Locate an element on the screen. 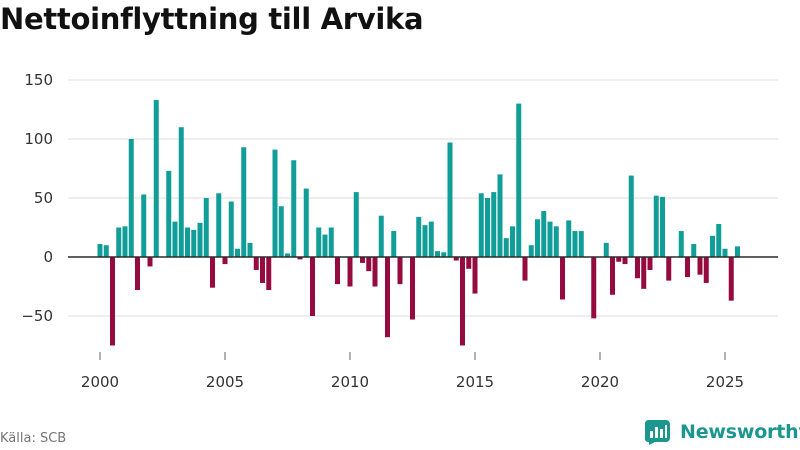  y-axis: −50 0 50 100 150 is located at coordinates (37, 198).